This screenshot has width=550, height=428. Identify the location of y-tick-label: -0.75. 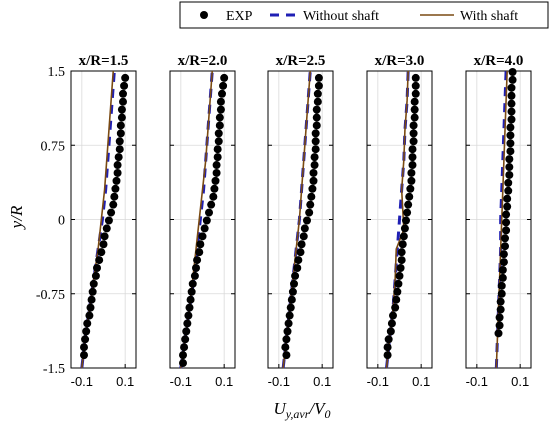
(50, 295).